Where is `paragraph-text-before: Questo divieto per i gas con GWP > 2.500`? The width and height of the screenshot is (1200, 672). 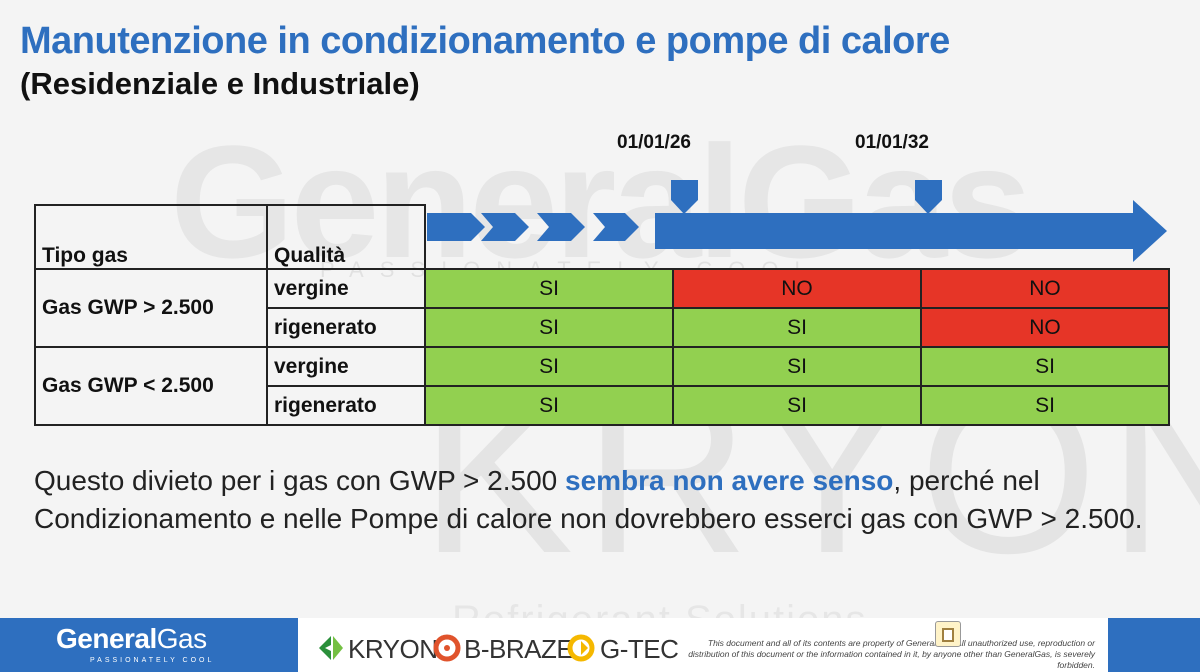
paragraph-text-before: Questo divieto per i gas con GWP > 2.500 is located at coordinates (300, 480).